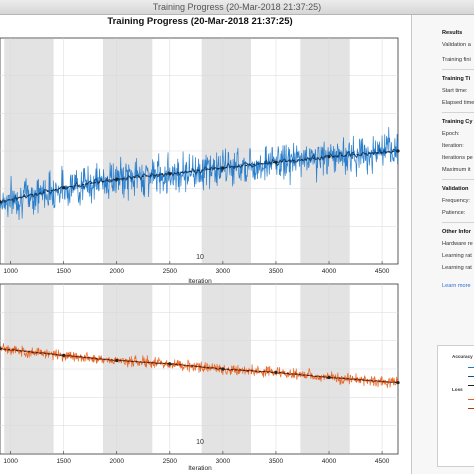 This screenshot has height=474, width=474. I want to click on loss-x-axis-label: Iteration, so click(200, 468).